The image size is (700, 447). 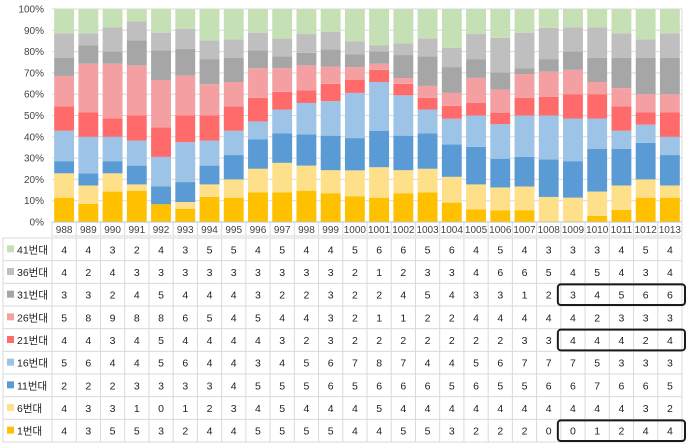 I want to click on series-label: 31번대, so click(x=32, y=296).